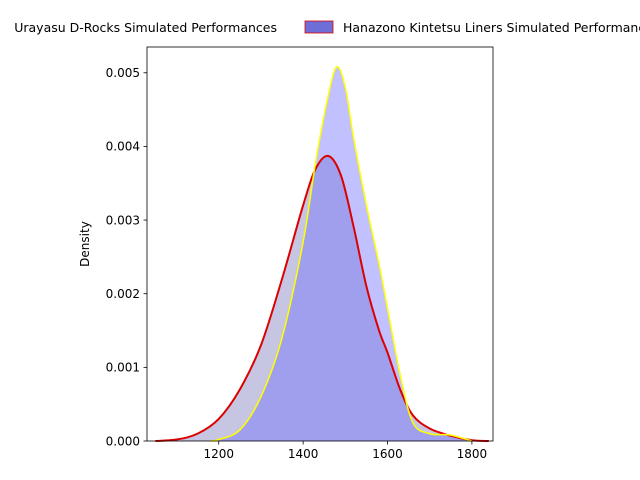 The image size is (640, 480). I want to click on x-tick-label: 1400, so click(303, 454).